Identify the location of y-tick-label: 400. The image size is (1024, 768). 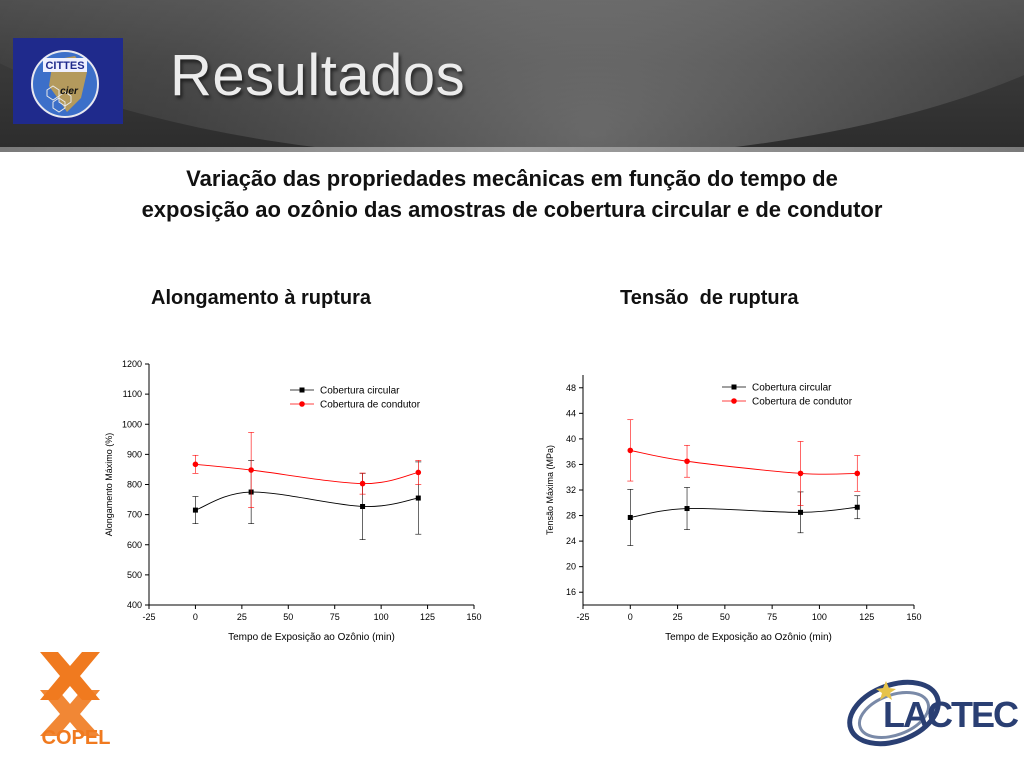
(134, 605).